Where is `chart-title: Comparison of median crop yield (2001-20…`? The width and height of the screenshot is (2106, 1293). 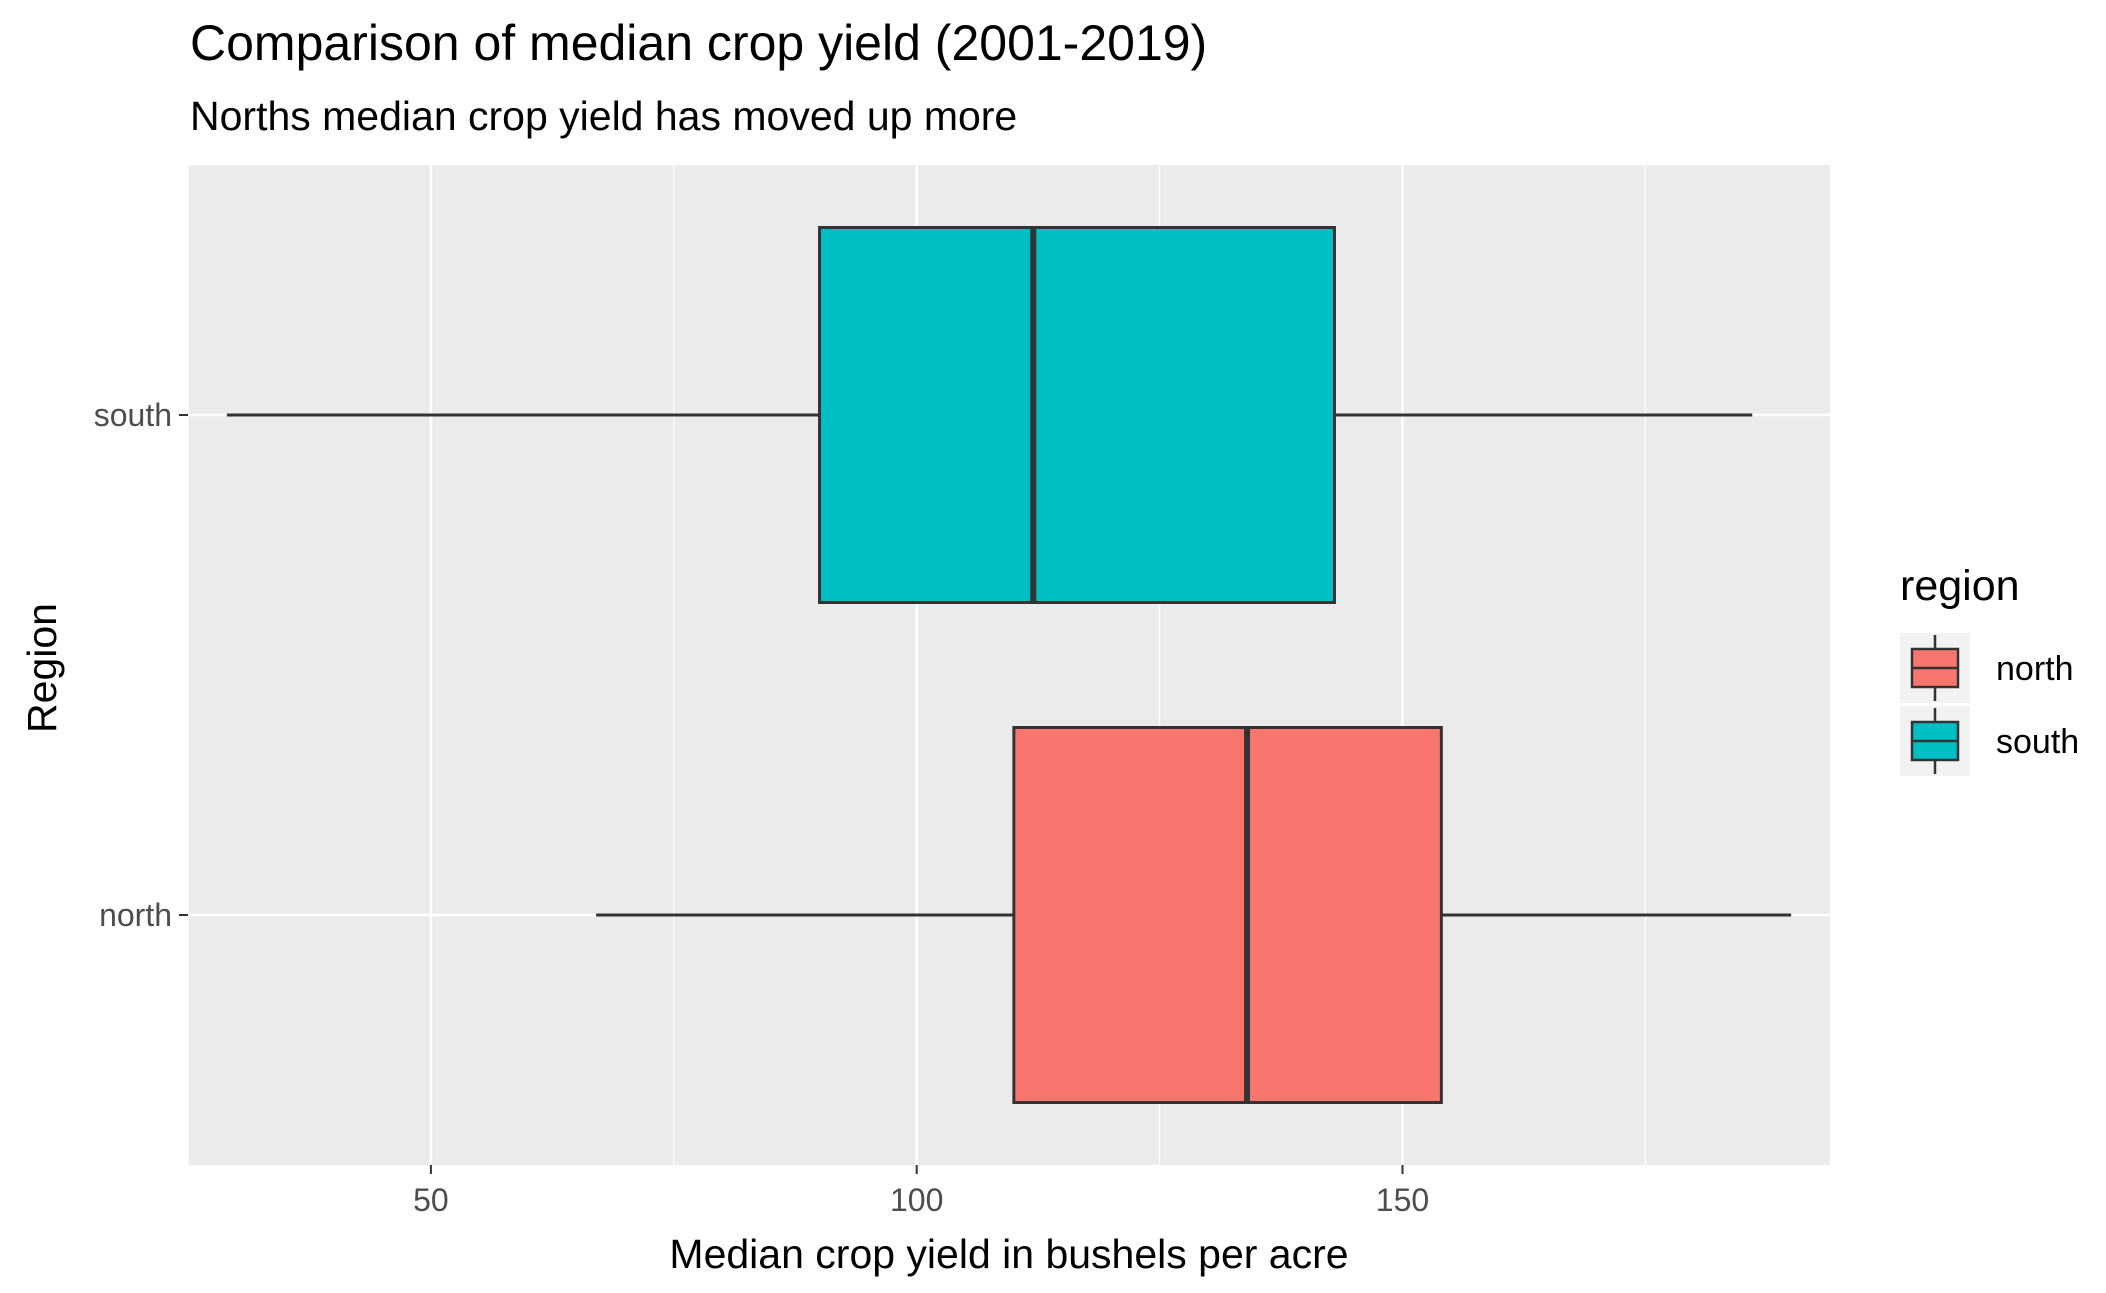
chart-title: Comparison of median crop yield (2001-20… is located at coordinates (698, 43).